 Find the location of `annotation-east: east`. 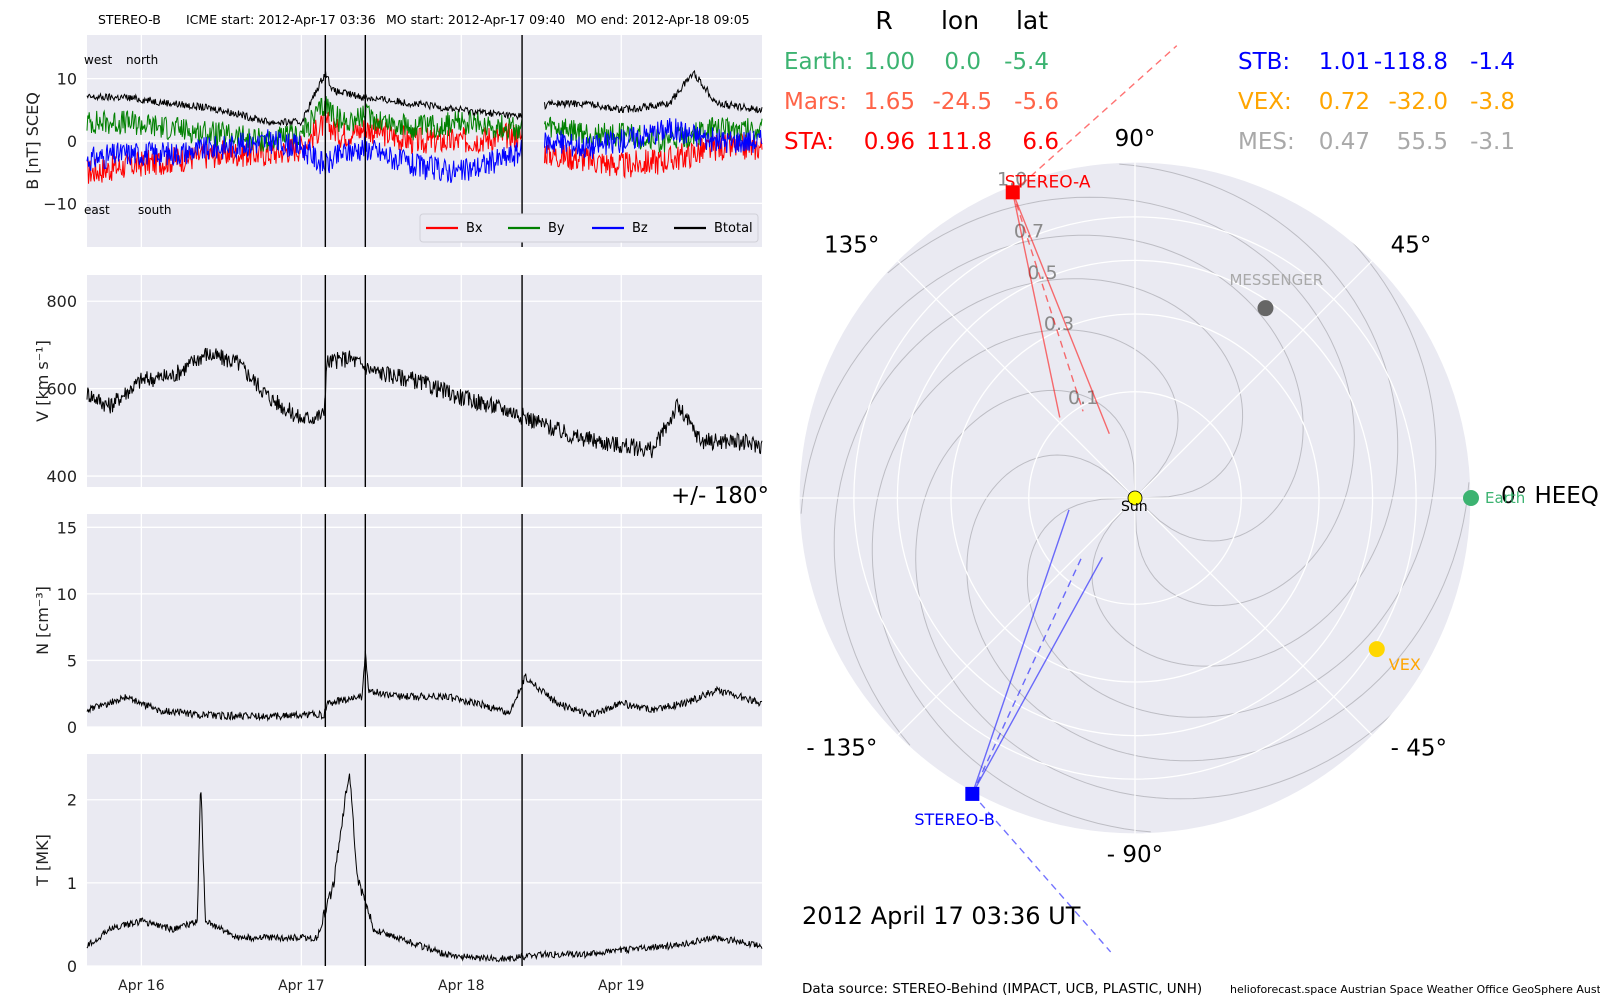

annotation-east: east is located at coordinates (97, 210).